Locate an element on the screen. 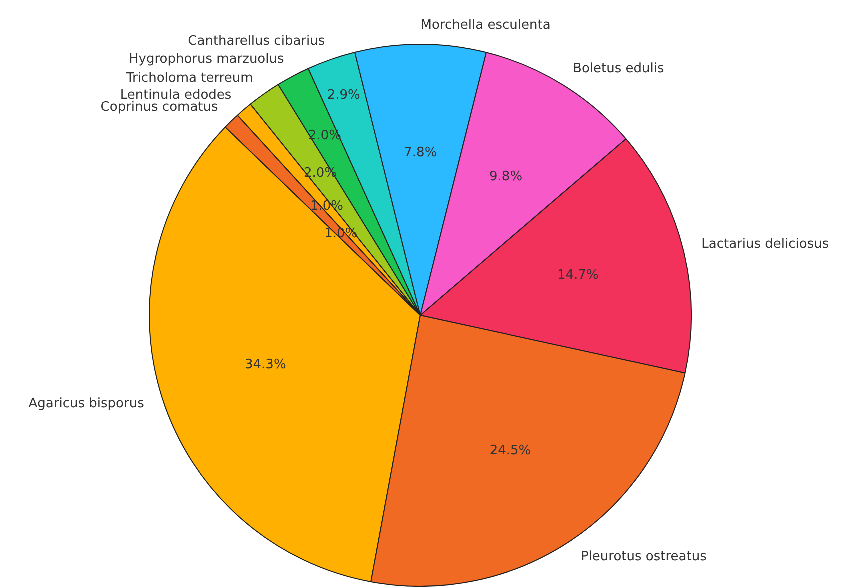  slice-label: Cantharellus cibarius is located at coordinates (257, 42).